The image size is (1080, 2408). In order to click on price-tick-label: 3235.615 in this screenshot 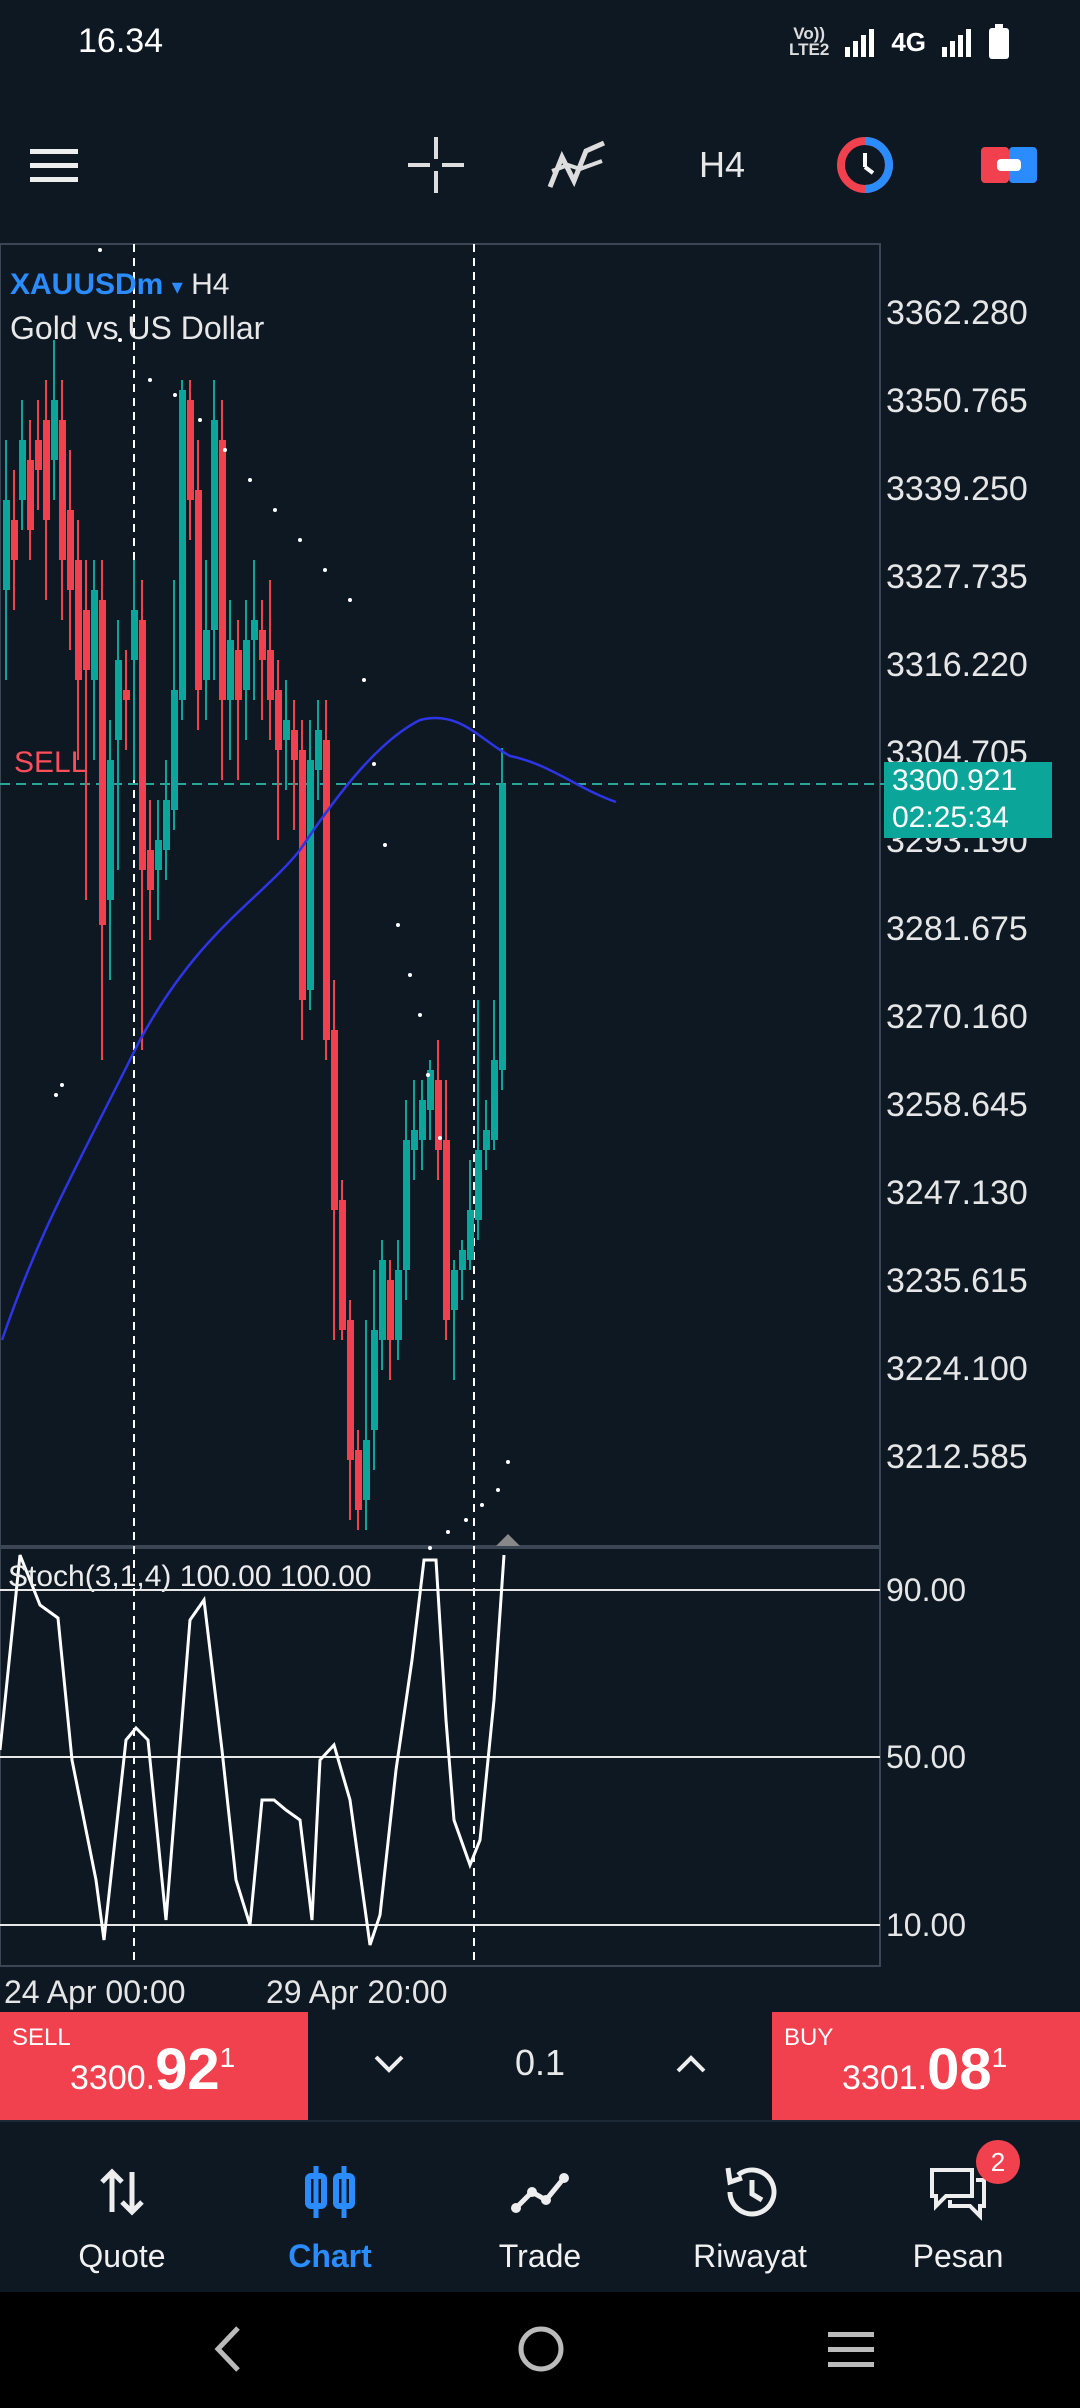, I will do `click(957, 1281)`.